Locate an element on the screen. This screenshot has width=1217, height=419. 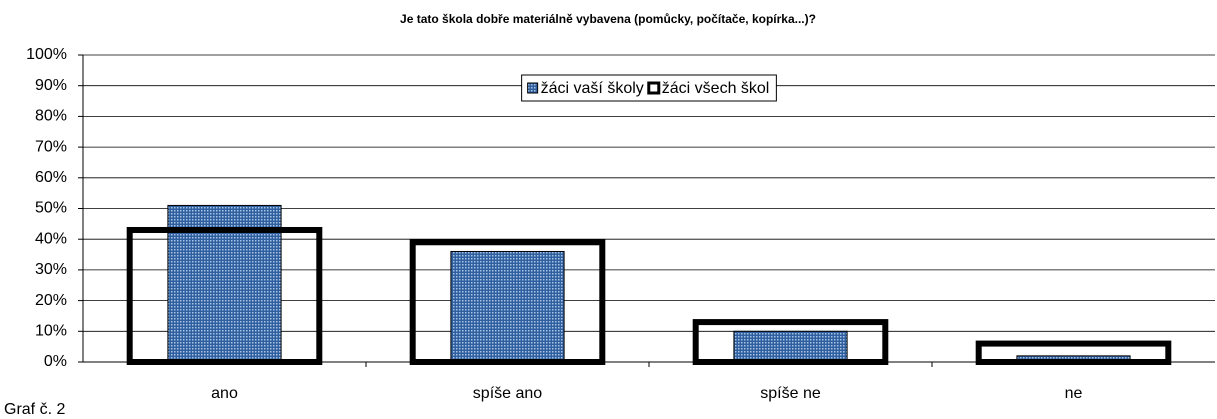
legend-label: žáci všech škol is located at coordinates (716, 88).